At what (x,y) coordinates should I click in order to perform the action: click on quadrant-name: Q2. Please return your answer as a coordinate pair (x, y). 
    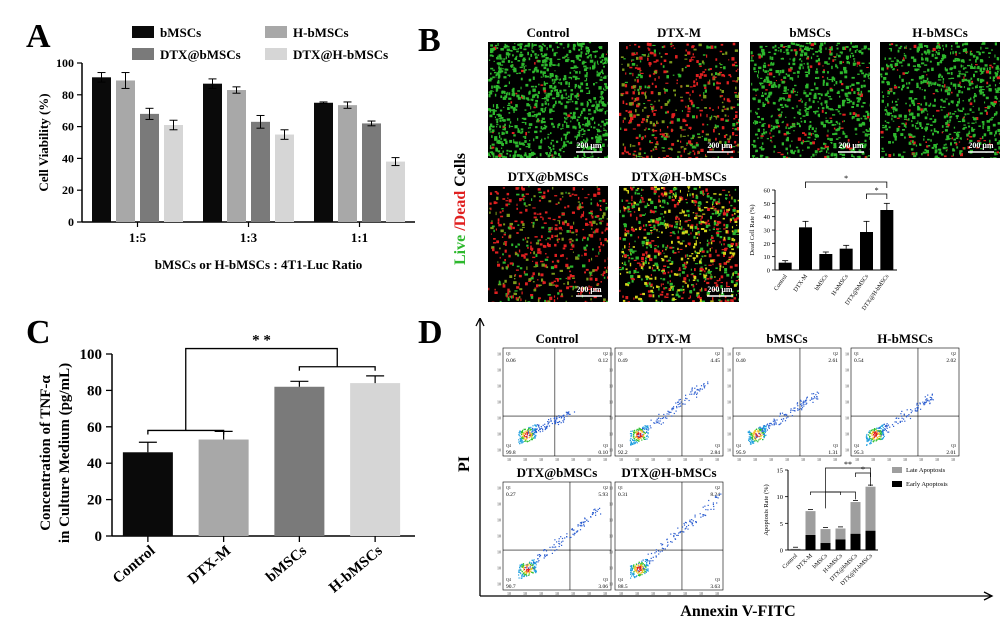
    Looking at the image, I should click on (605, 353).